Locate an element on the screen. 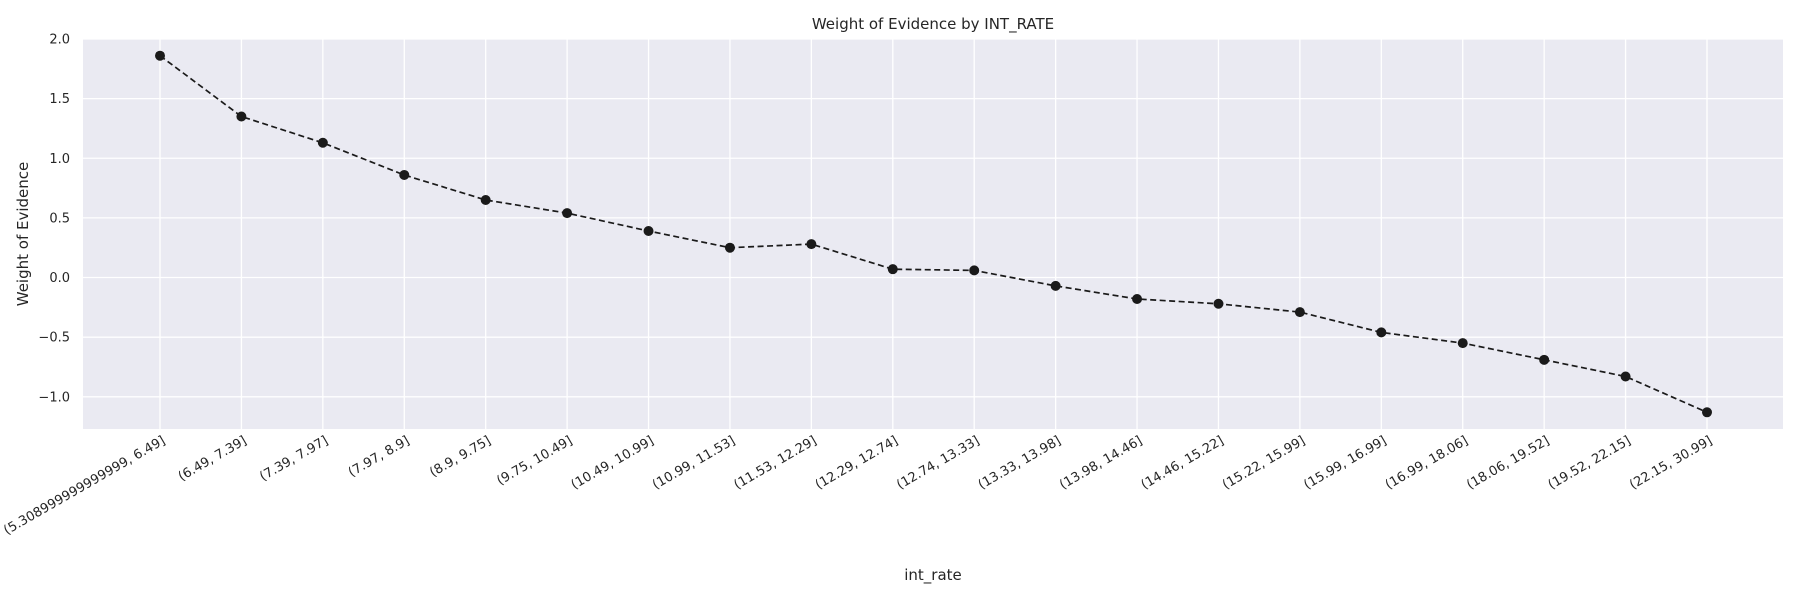  x-tick-label: (15.22, 15.99] is located at coordinates (1264, 462).